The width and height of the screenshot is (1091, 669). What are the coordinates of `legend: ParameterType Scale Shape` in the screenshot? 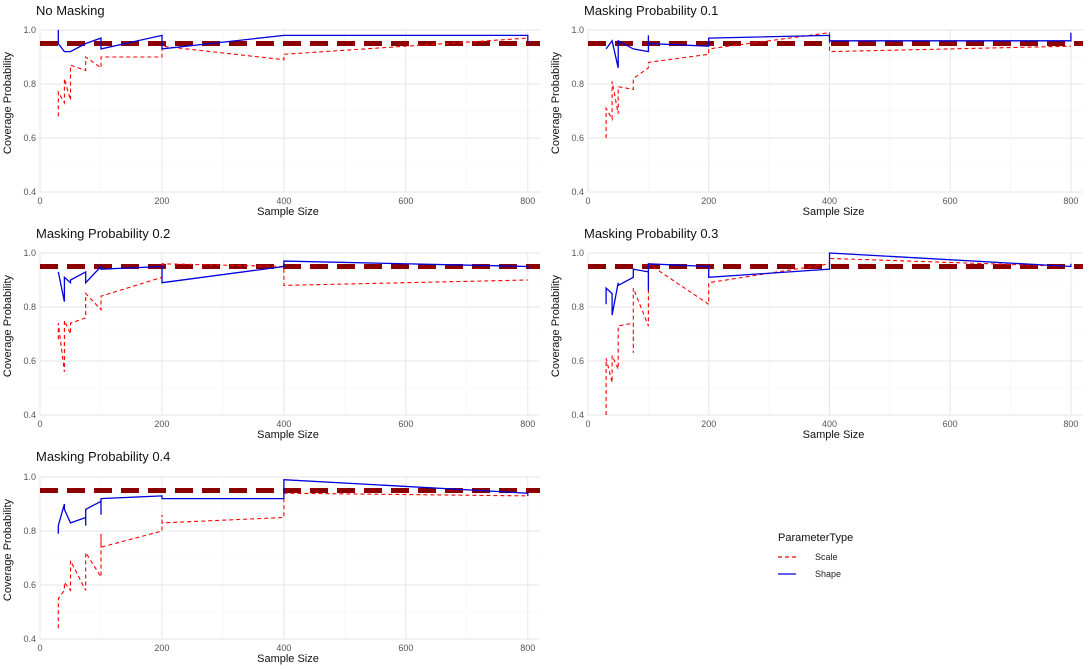 It's located at (815, 555).